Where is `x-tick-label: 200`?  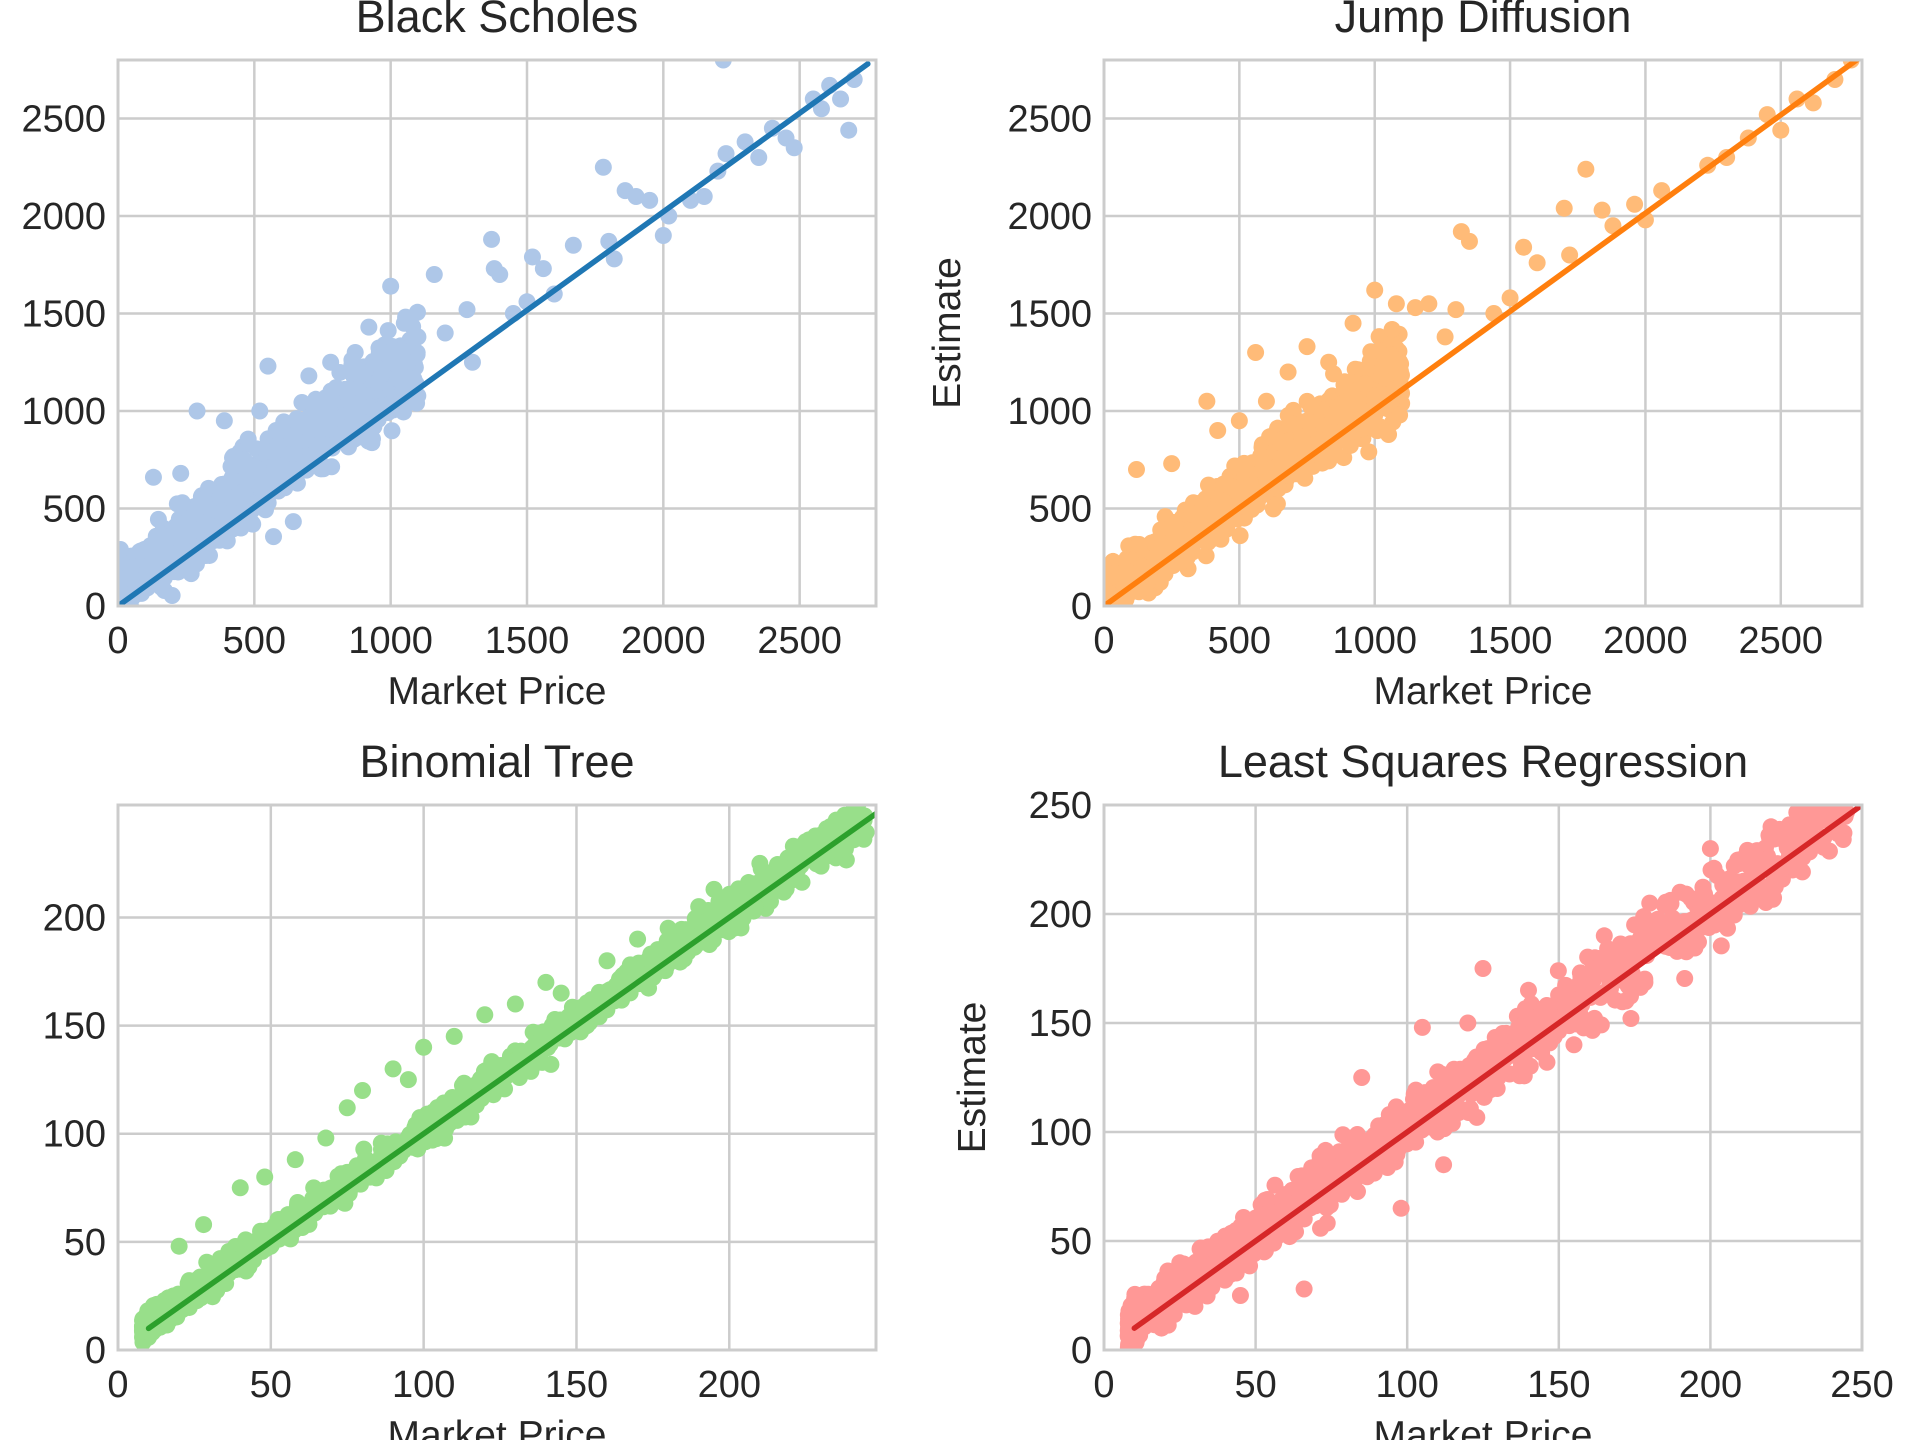 x-tick-label: 200 is located at coordinates (729, 1385).